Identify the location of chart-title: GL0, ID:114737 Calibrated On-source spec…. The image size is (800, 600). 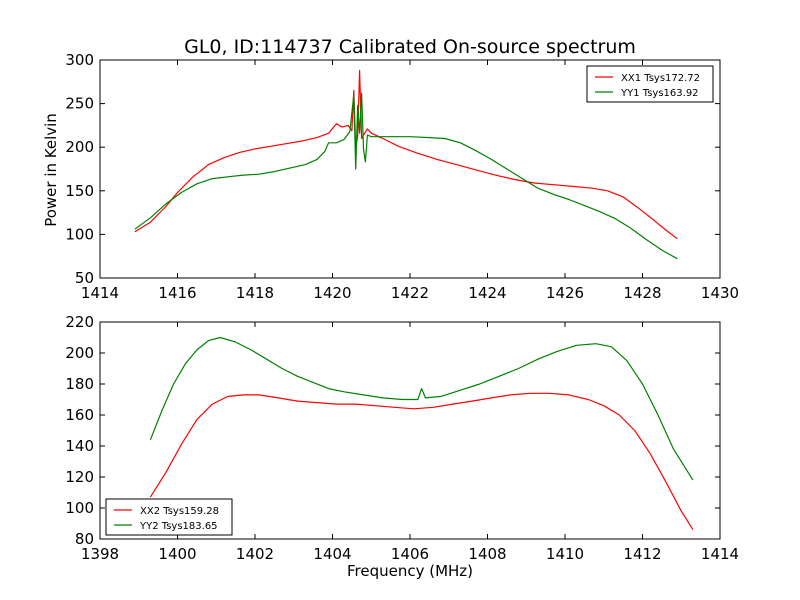
(410, 47).